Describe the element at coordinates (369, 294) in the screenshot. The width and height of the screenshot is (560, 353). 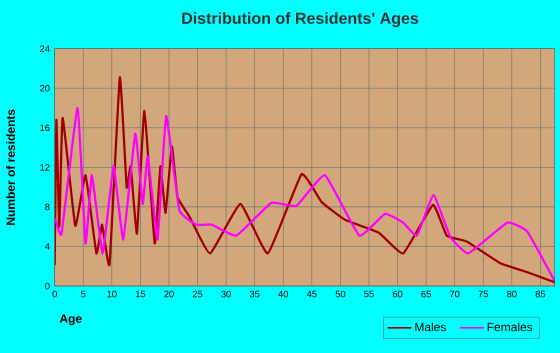
I see `x-tick-label: 55` at that location.